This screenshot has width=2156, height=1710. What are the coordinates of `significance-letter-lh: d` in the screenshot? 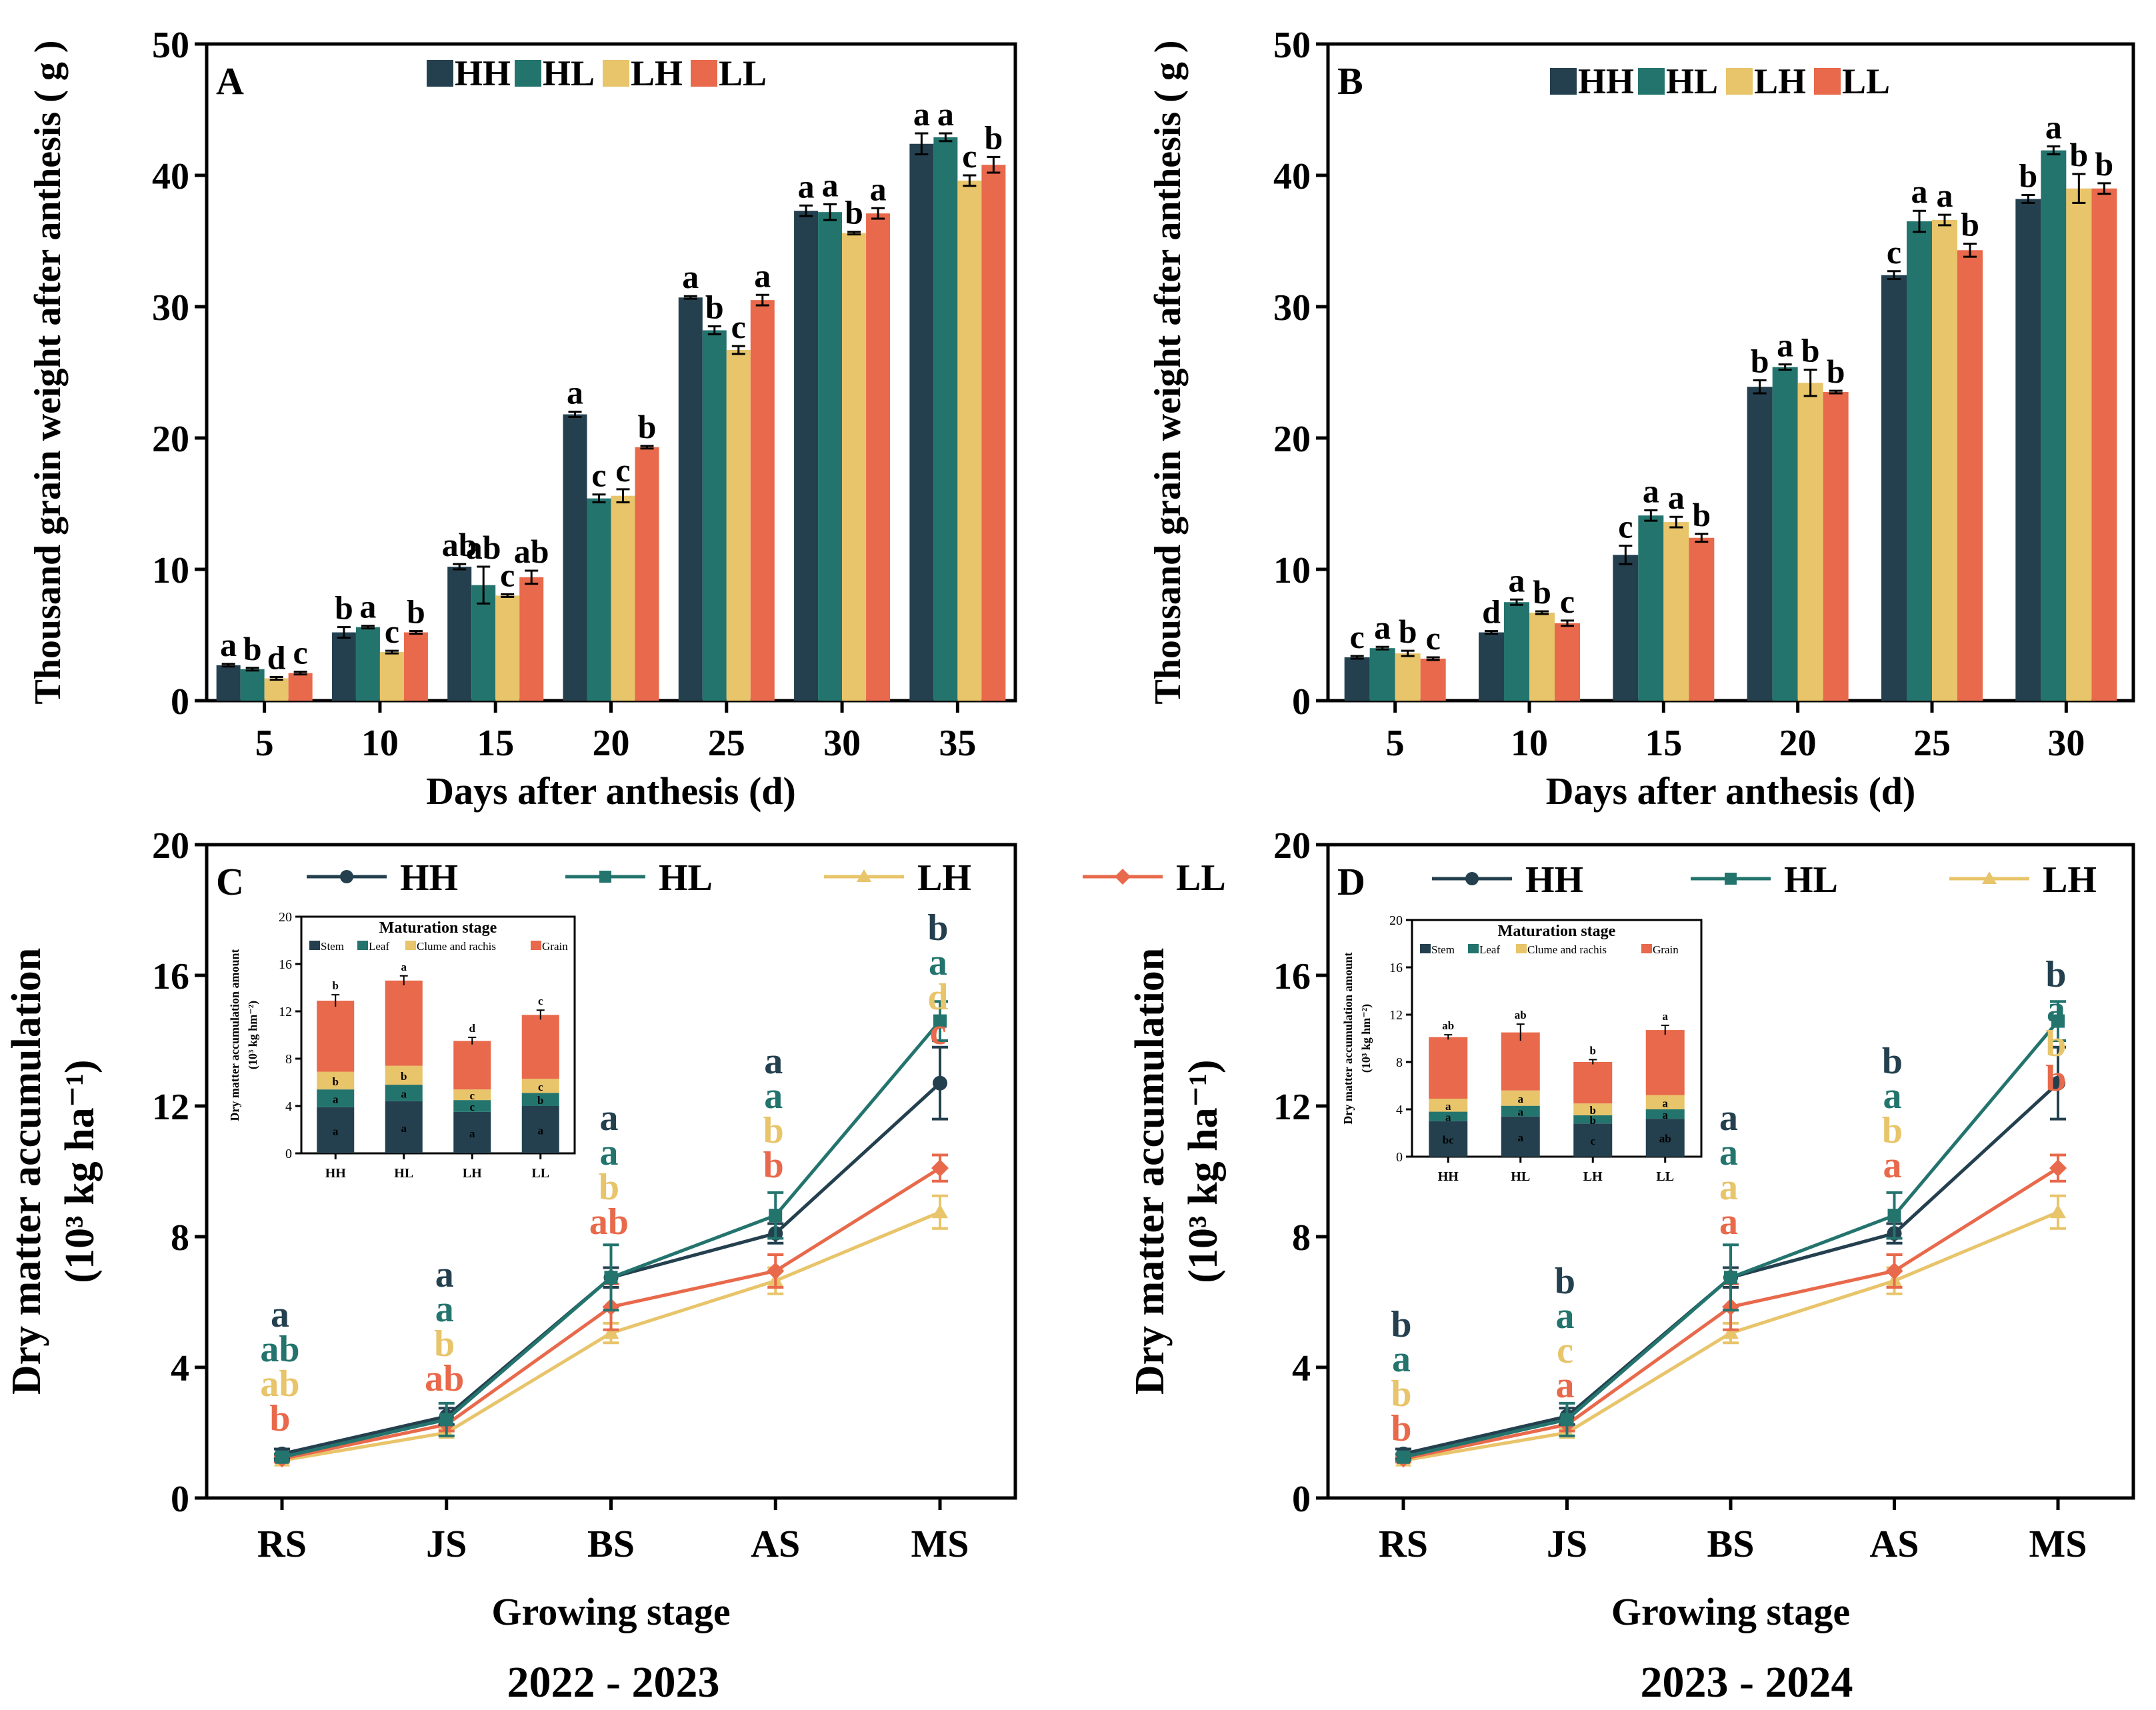 It's located at (937, 997).